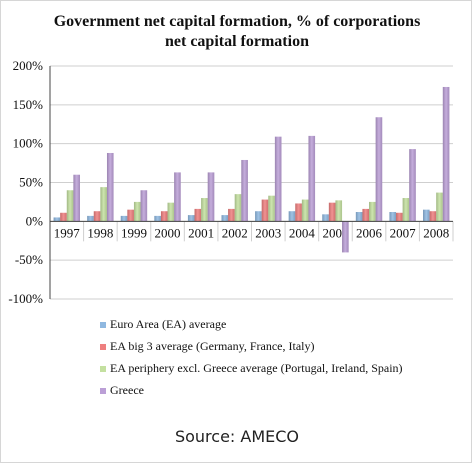 Image resolution: width=472 pixels, height=464 pixels. I want to click on x-tick-label: 2004, so click(302, 232).